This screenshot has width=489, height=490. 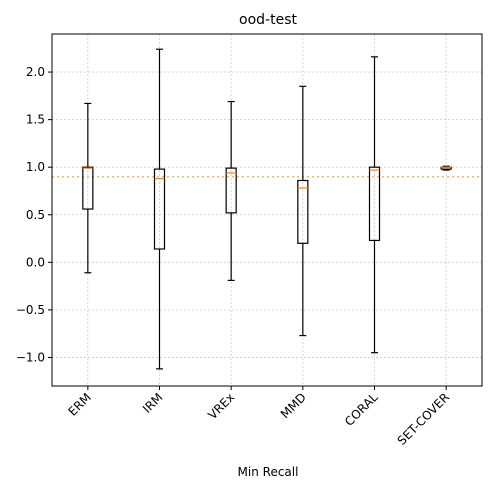 I want to click on box-coral, so click(x=374, y=205).